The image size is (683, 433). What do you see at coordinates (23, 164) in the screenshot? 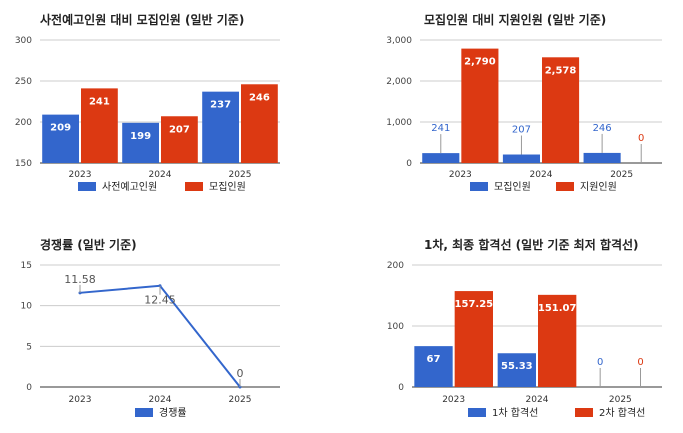
I see `y-tick-label: 150` at bounding box center [23, 164].